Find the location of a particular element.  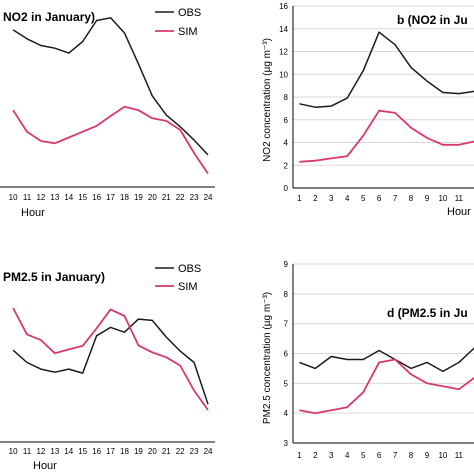

panel-d-x-tick-label: 7 is located at coordinates (395, 455).